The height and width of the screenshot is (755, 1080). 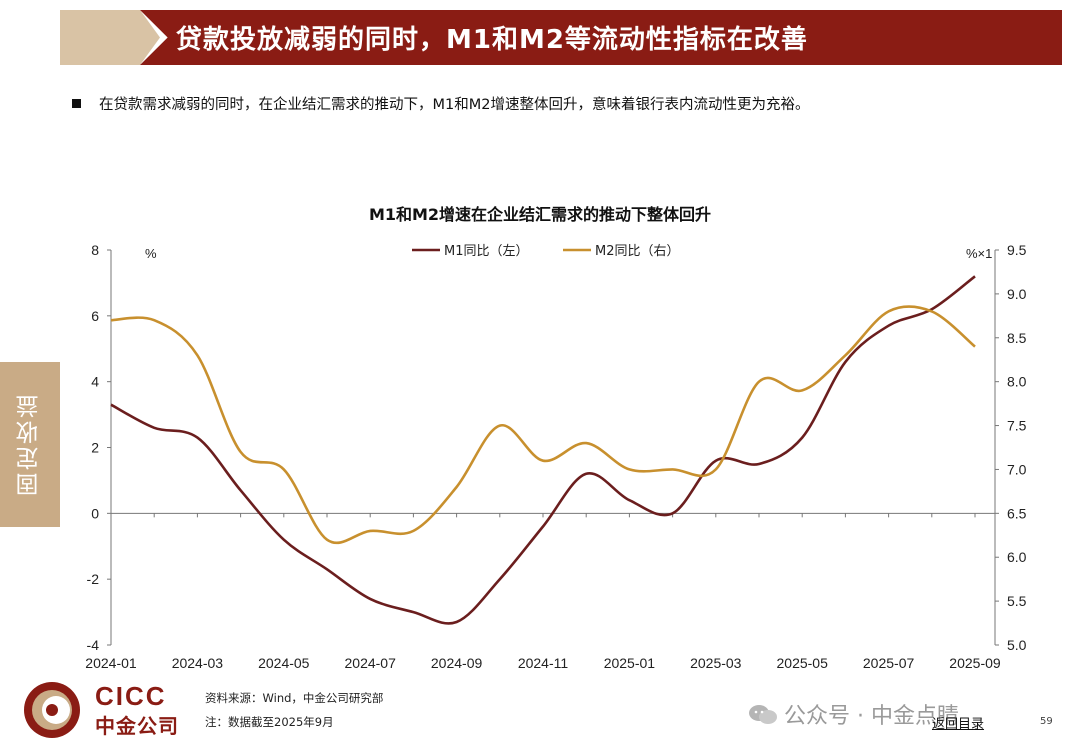 What do you see at coordinates (1017, 382) in the screenshot?
I see `right-tick-label: 8.0` at bounding box center [1017, 382].